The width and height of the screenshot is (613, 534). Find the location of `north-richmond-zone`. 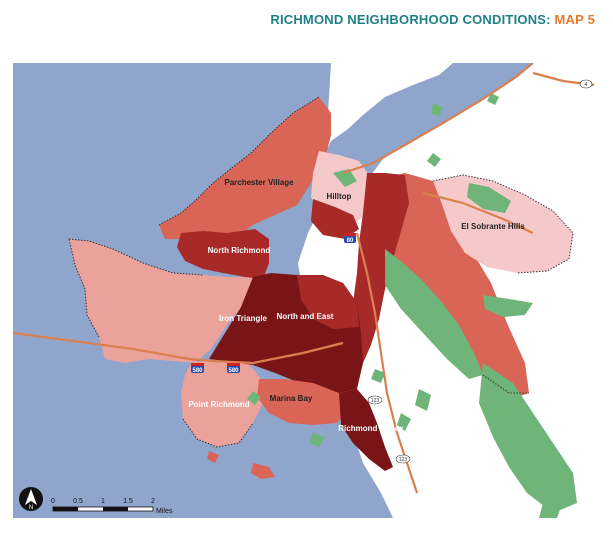

north-richmond-zone is located at coordinates (223, 254).